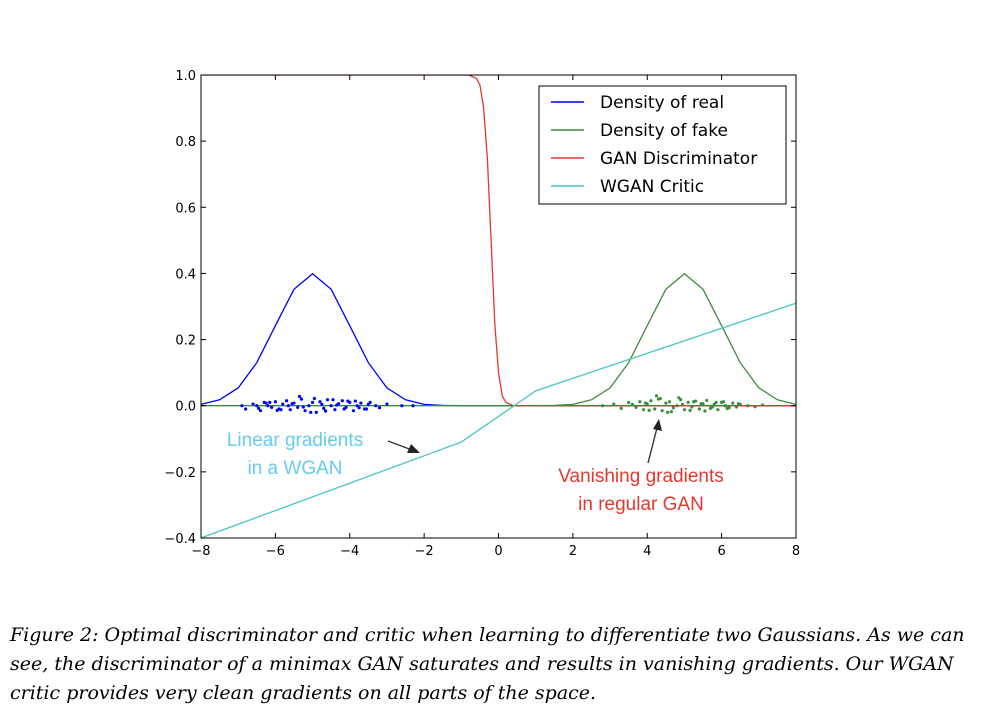  I want to click on x-tick-label: −2, so click(424, 551).